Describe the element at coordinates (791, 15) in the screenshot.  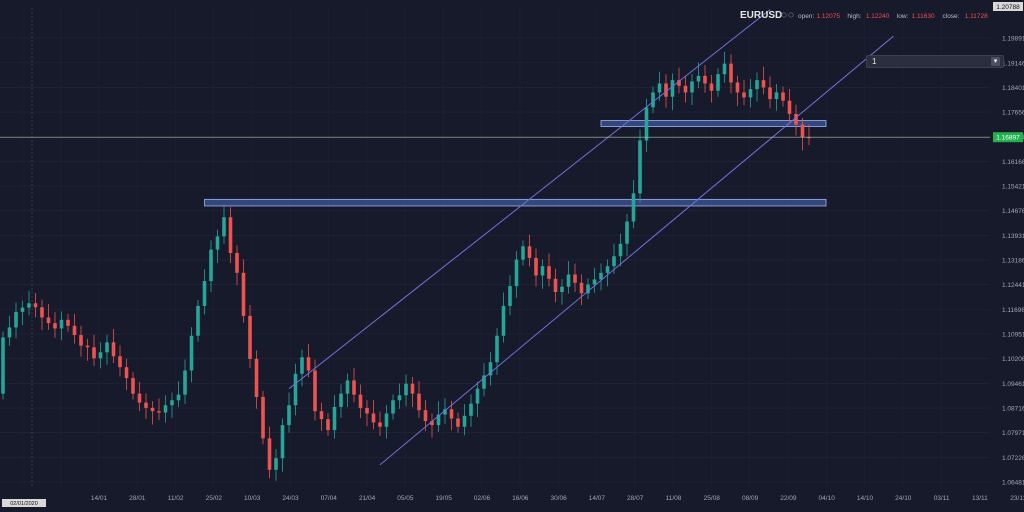
I see `settings-icon` at that location.